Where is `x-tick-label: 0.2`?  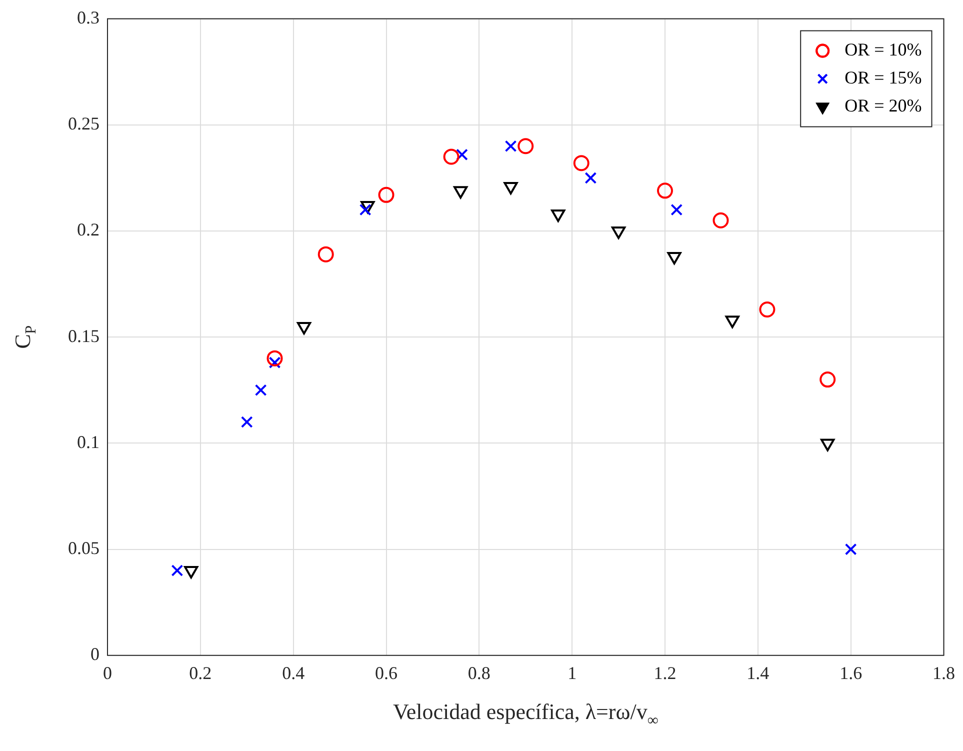 x-tick-label: 0.2 is located at coordinates (200, 672).